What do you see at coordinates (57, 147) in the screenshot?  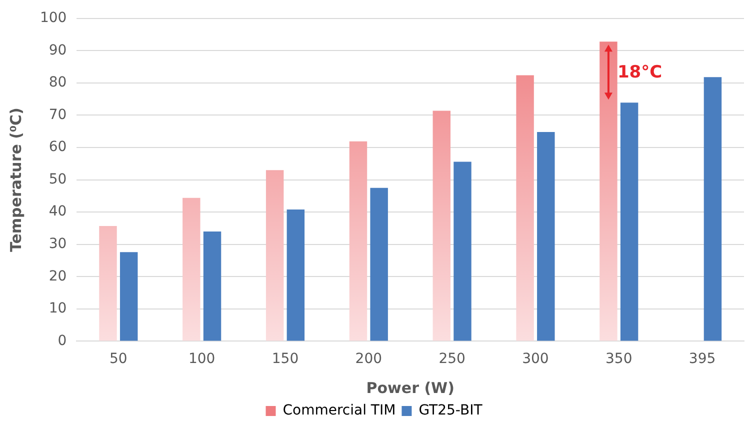 I see `y-tick-label: 60` at bounding box center [57, 147].